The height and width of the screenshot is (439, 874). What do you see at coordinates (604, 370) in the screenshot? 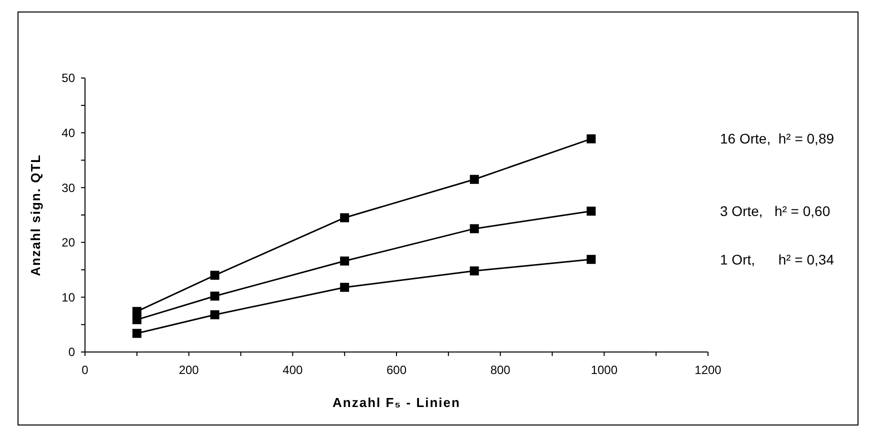
I see `x-tick-label: 1000` at bounding box center [604, 370].